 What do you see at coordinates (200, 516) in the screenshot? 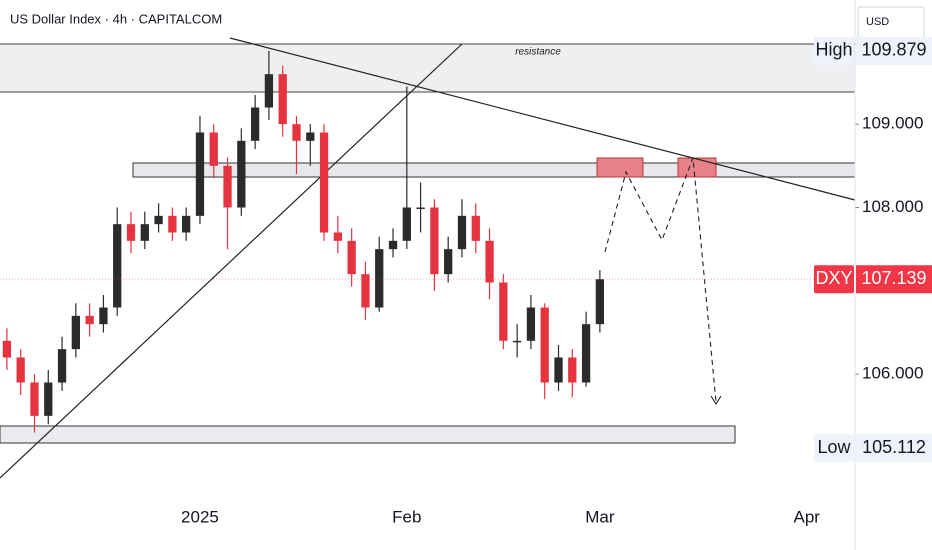
I see `x-tick-label: 2025` at bounding box center [200, 516].